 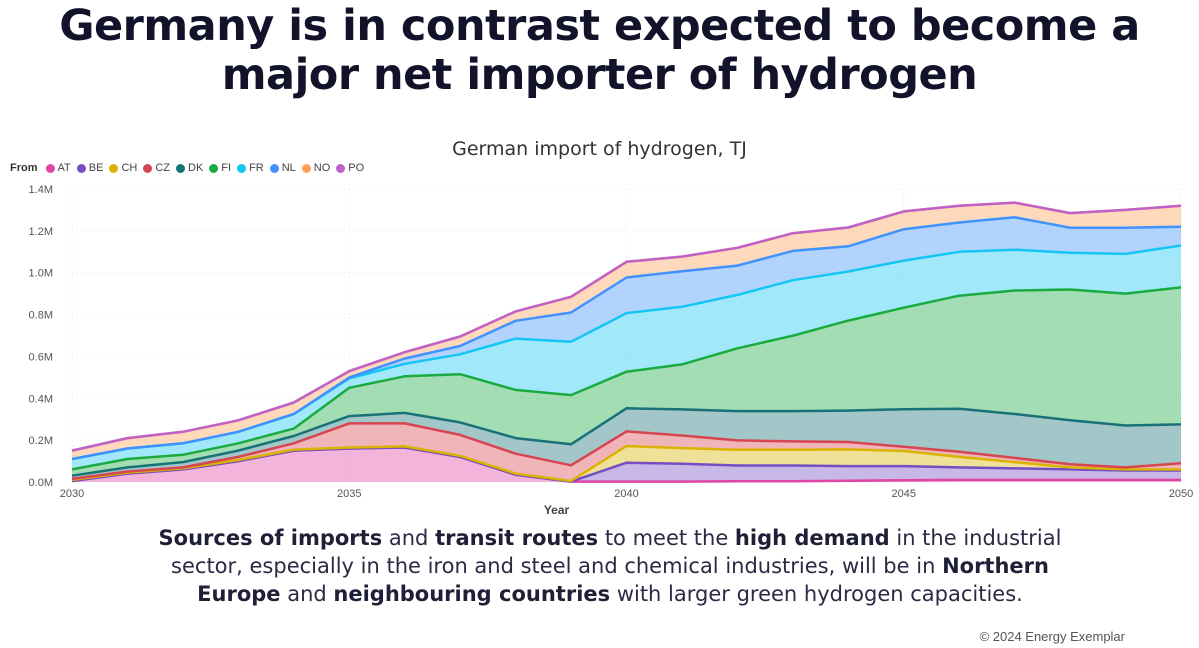 I want to click on x-tick-label: 2050, so click(x=1181, y=494).